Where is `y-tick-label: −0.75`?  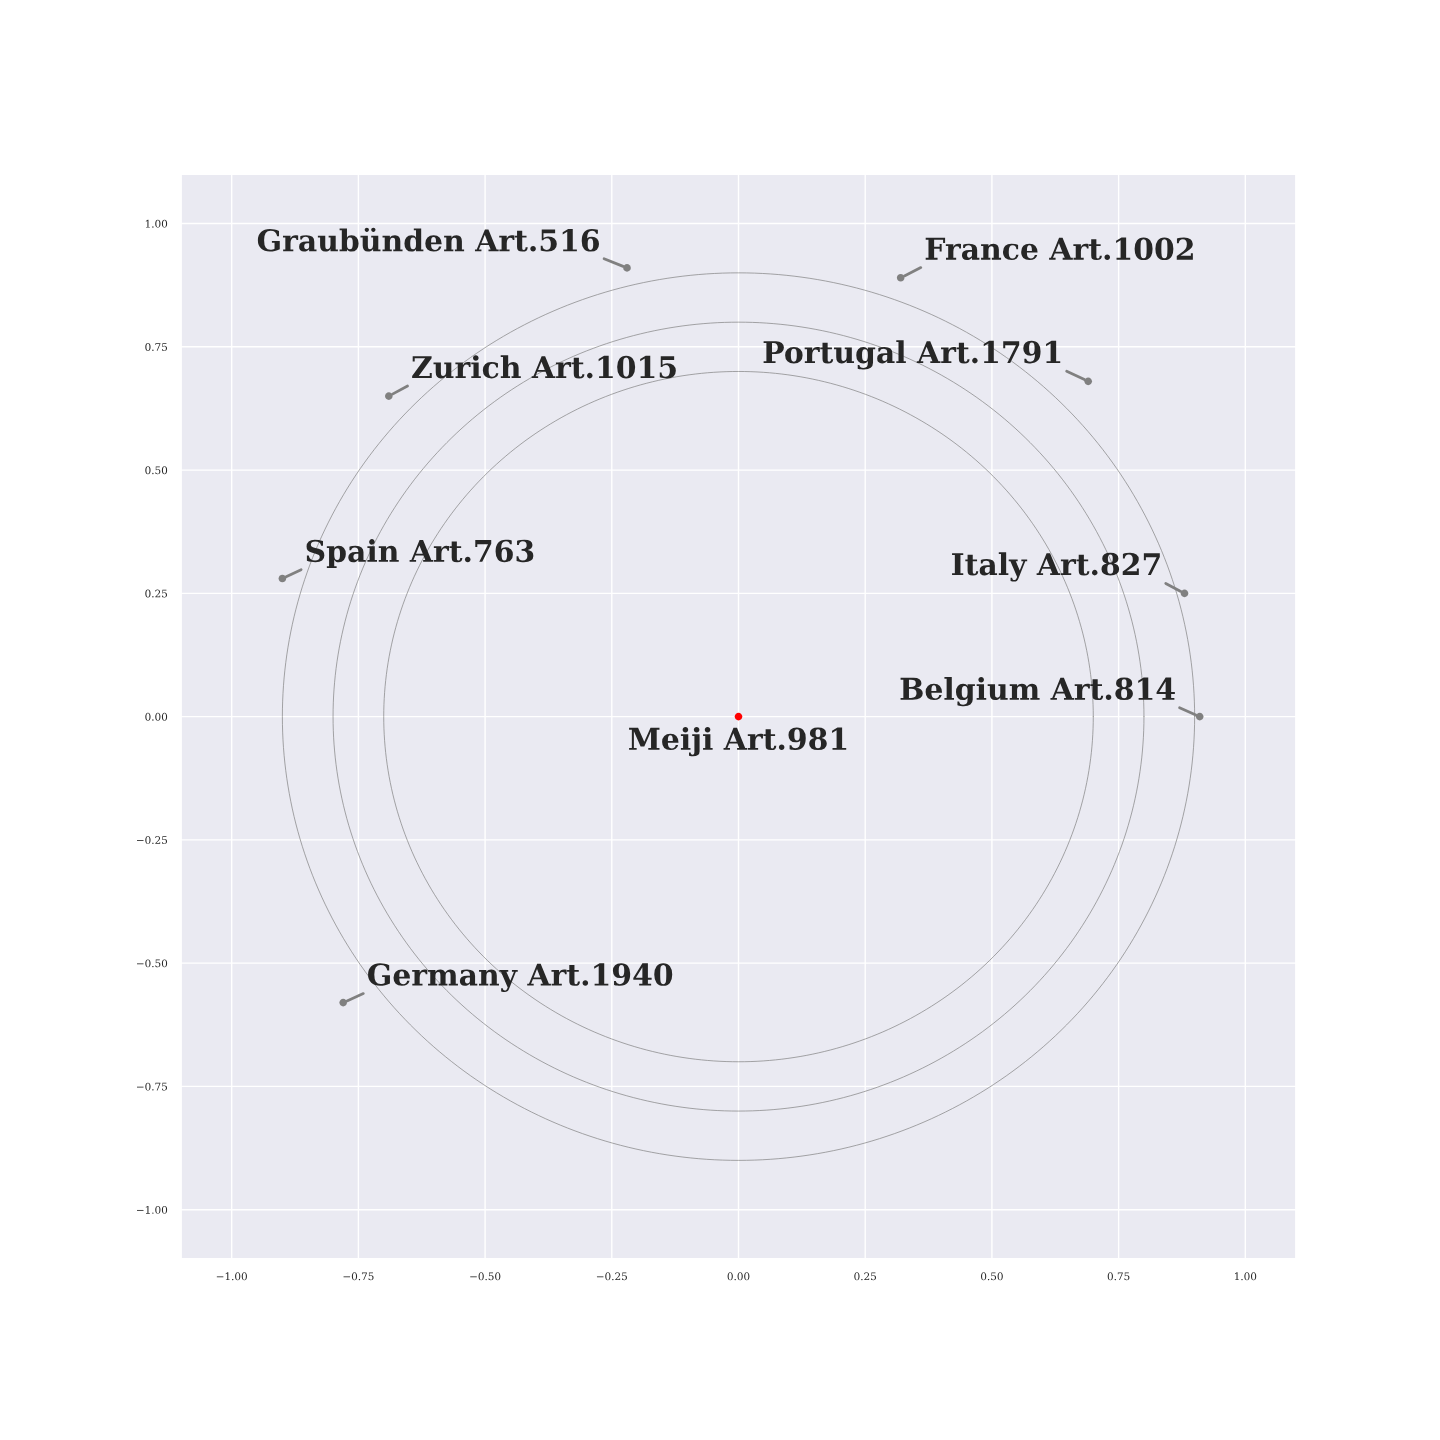
y-tick-label: −0.75 is located at coordinates (152, 1086).